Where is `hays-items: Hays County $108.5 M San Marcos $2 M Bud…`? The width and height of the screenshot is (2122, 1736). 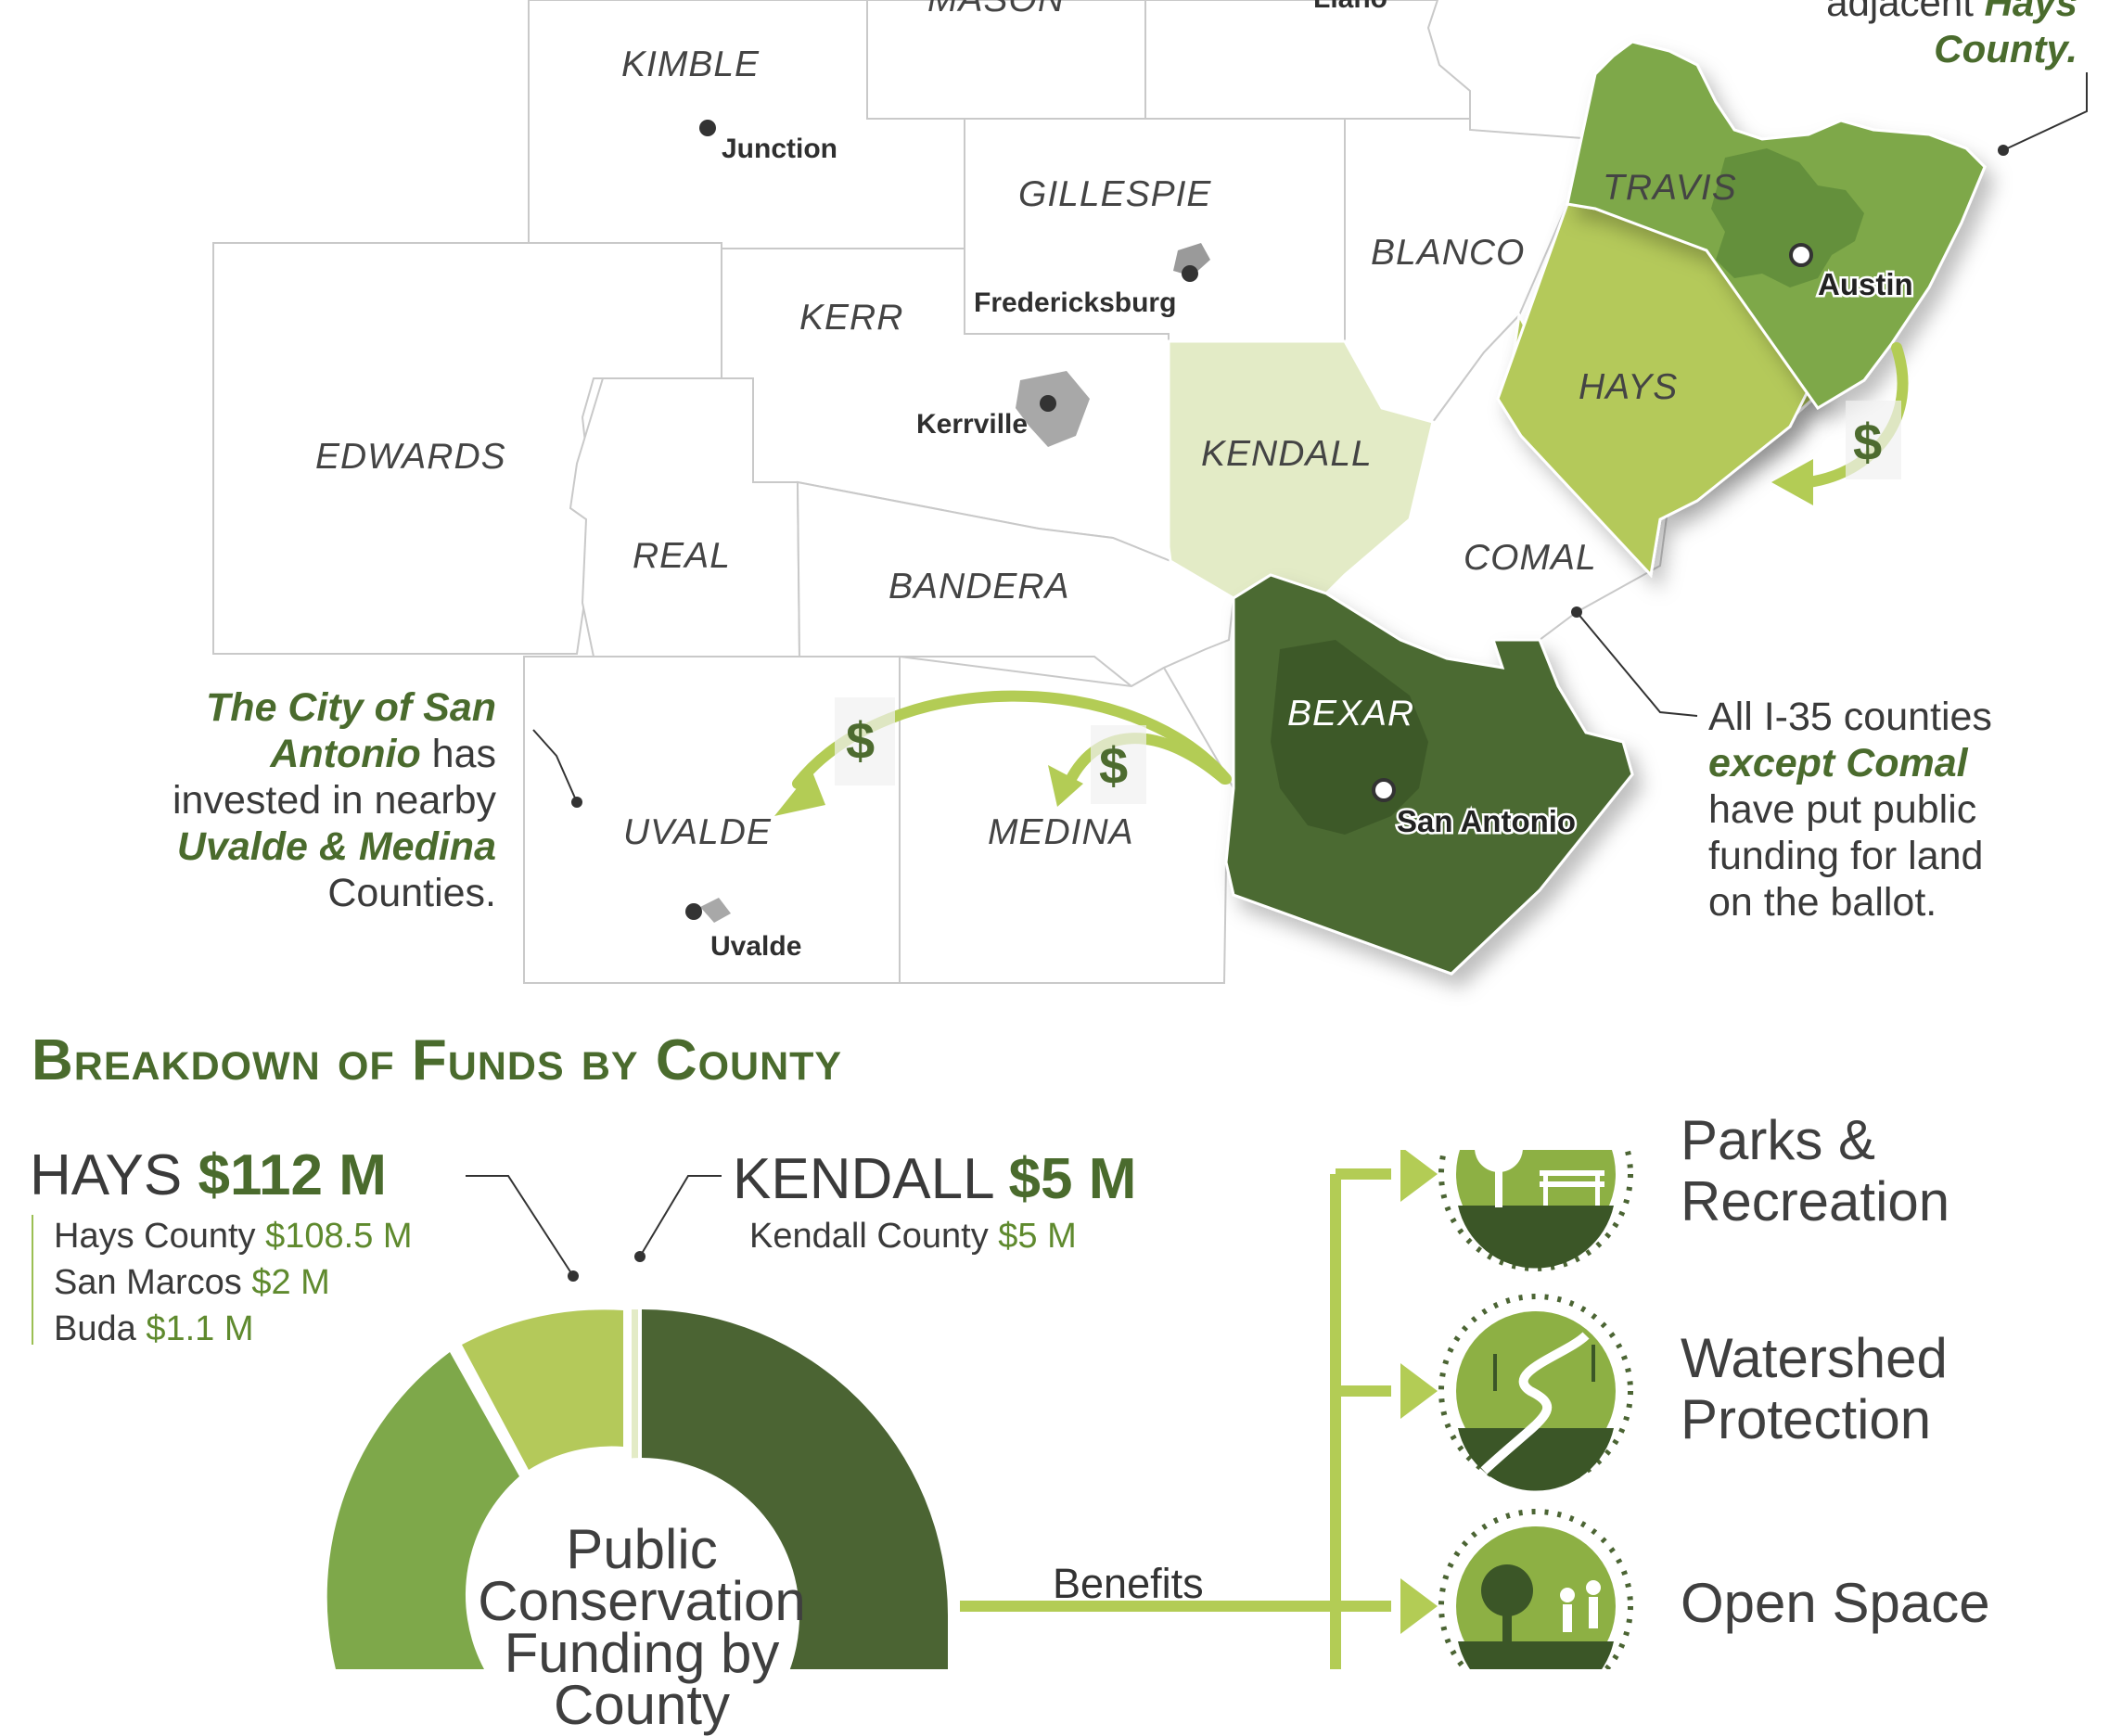 hays-items: Hays County $108.5 M San Marcos $2 M Bud… is located at coordinates (233, 1286).